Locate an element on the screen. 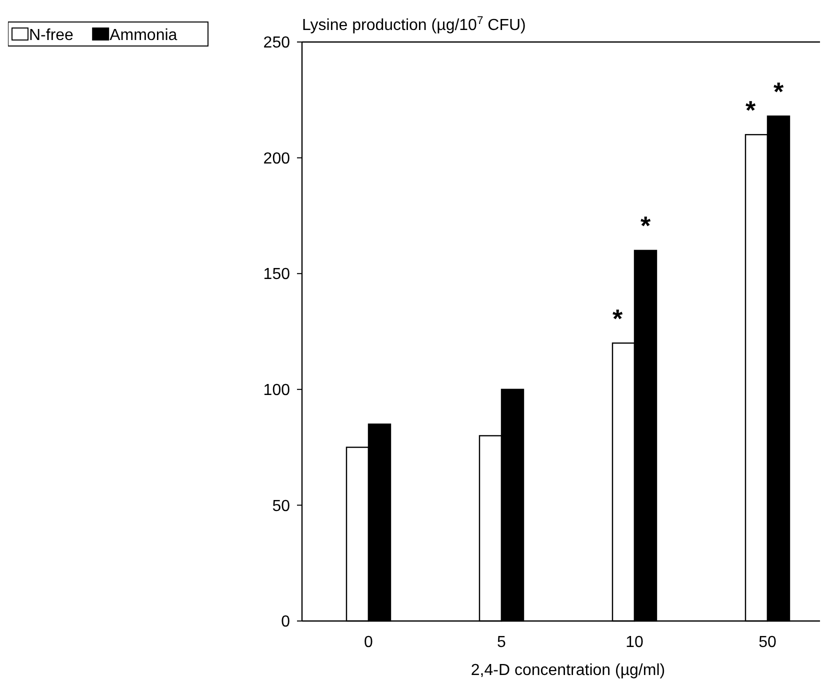  legend-label: Ammonia is located at coordinates (144, 35).